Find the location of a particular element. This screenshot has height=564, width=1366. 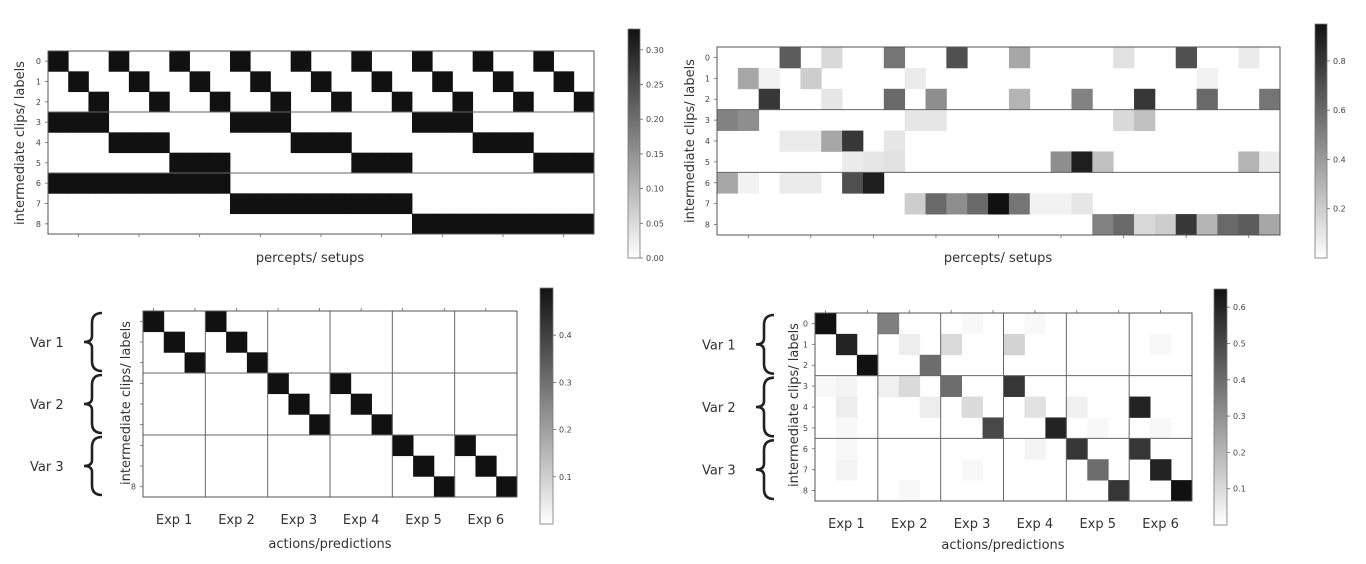

y-tick-label: 2 is located at coordinates (38, 102).